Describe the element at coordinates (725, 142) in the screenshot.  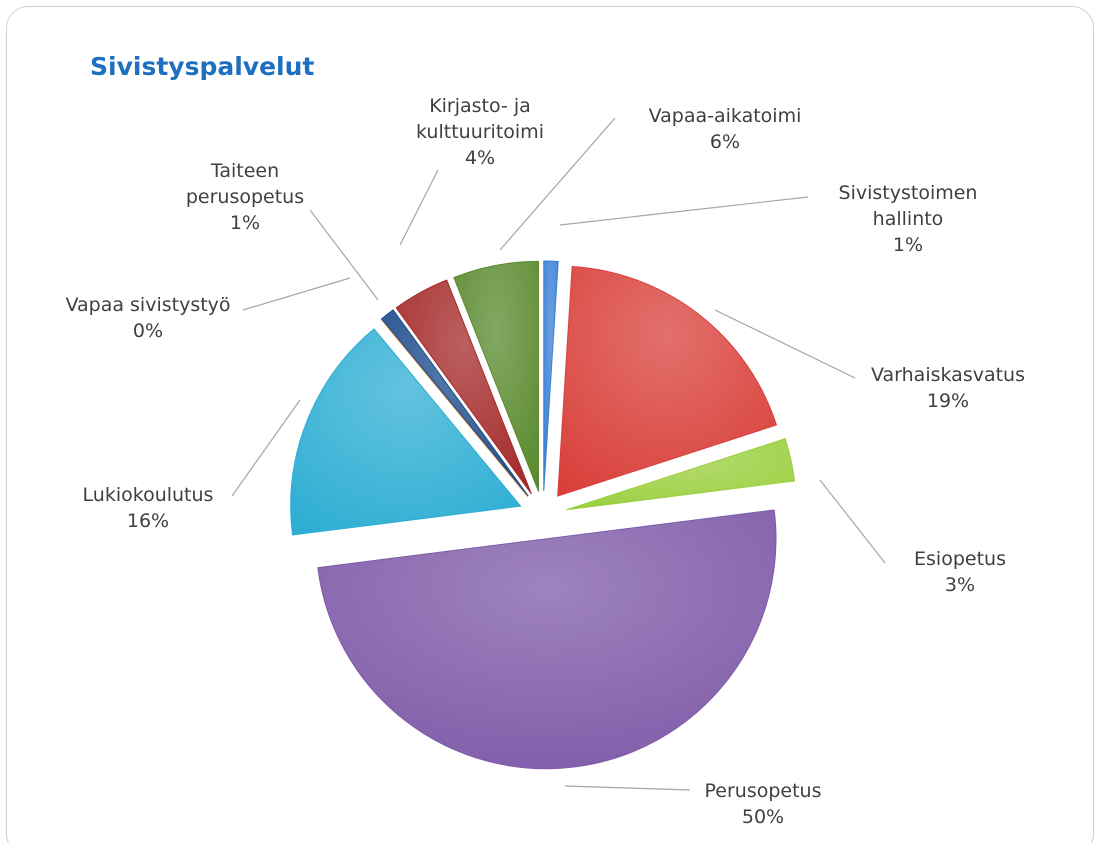
I see `value-label: 6%` at that location.